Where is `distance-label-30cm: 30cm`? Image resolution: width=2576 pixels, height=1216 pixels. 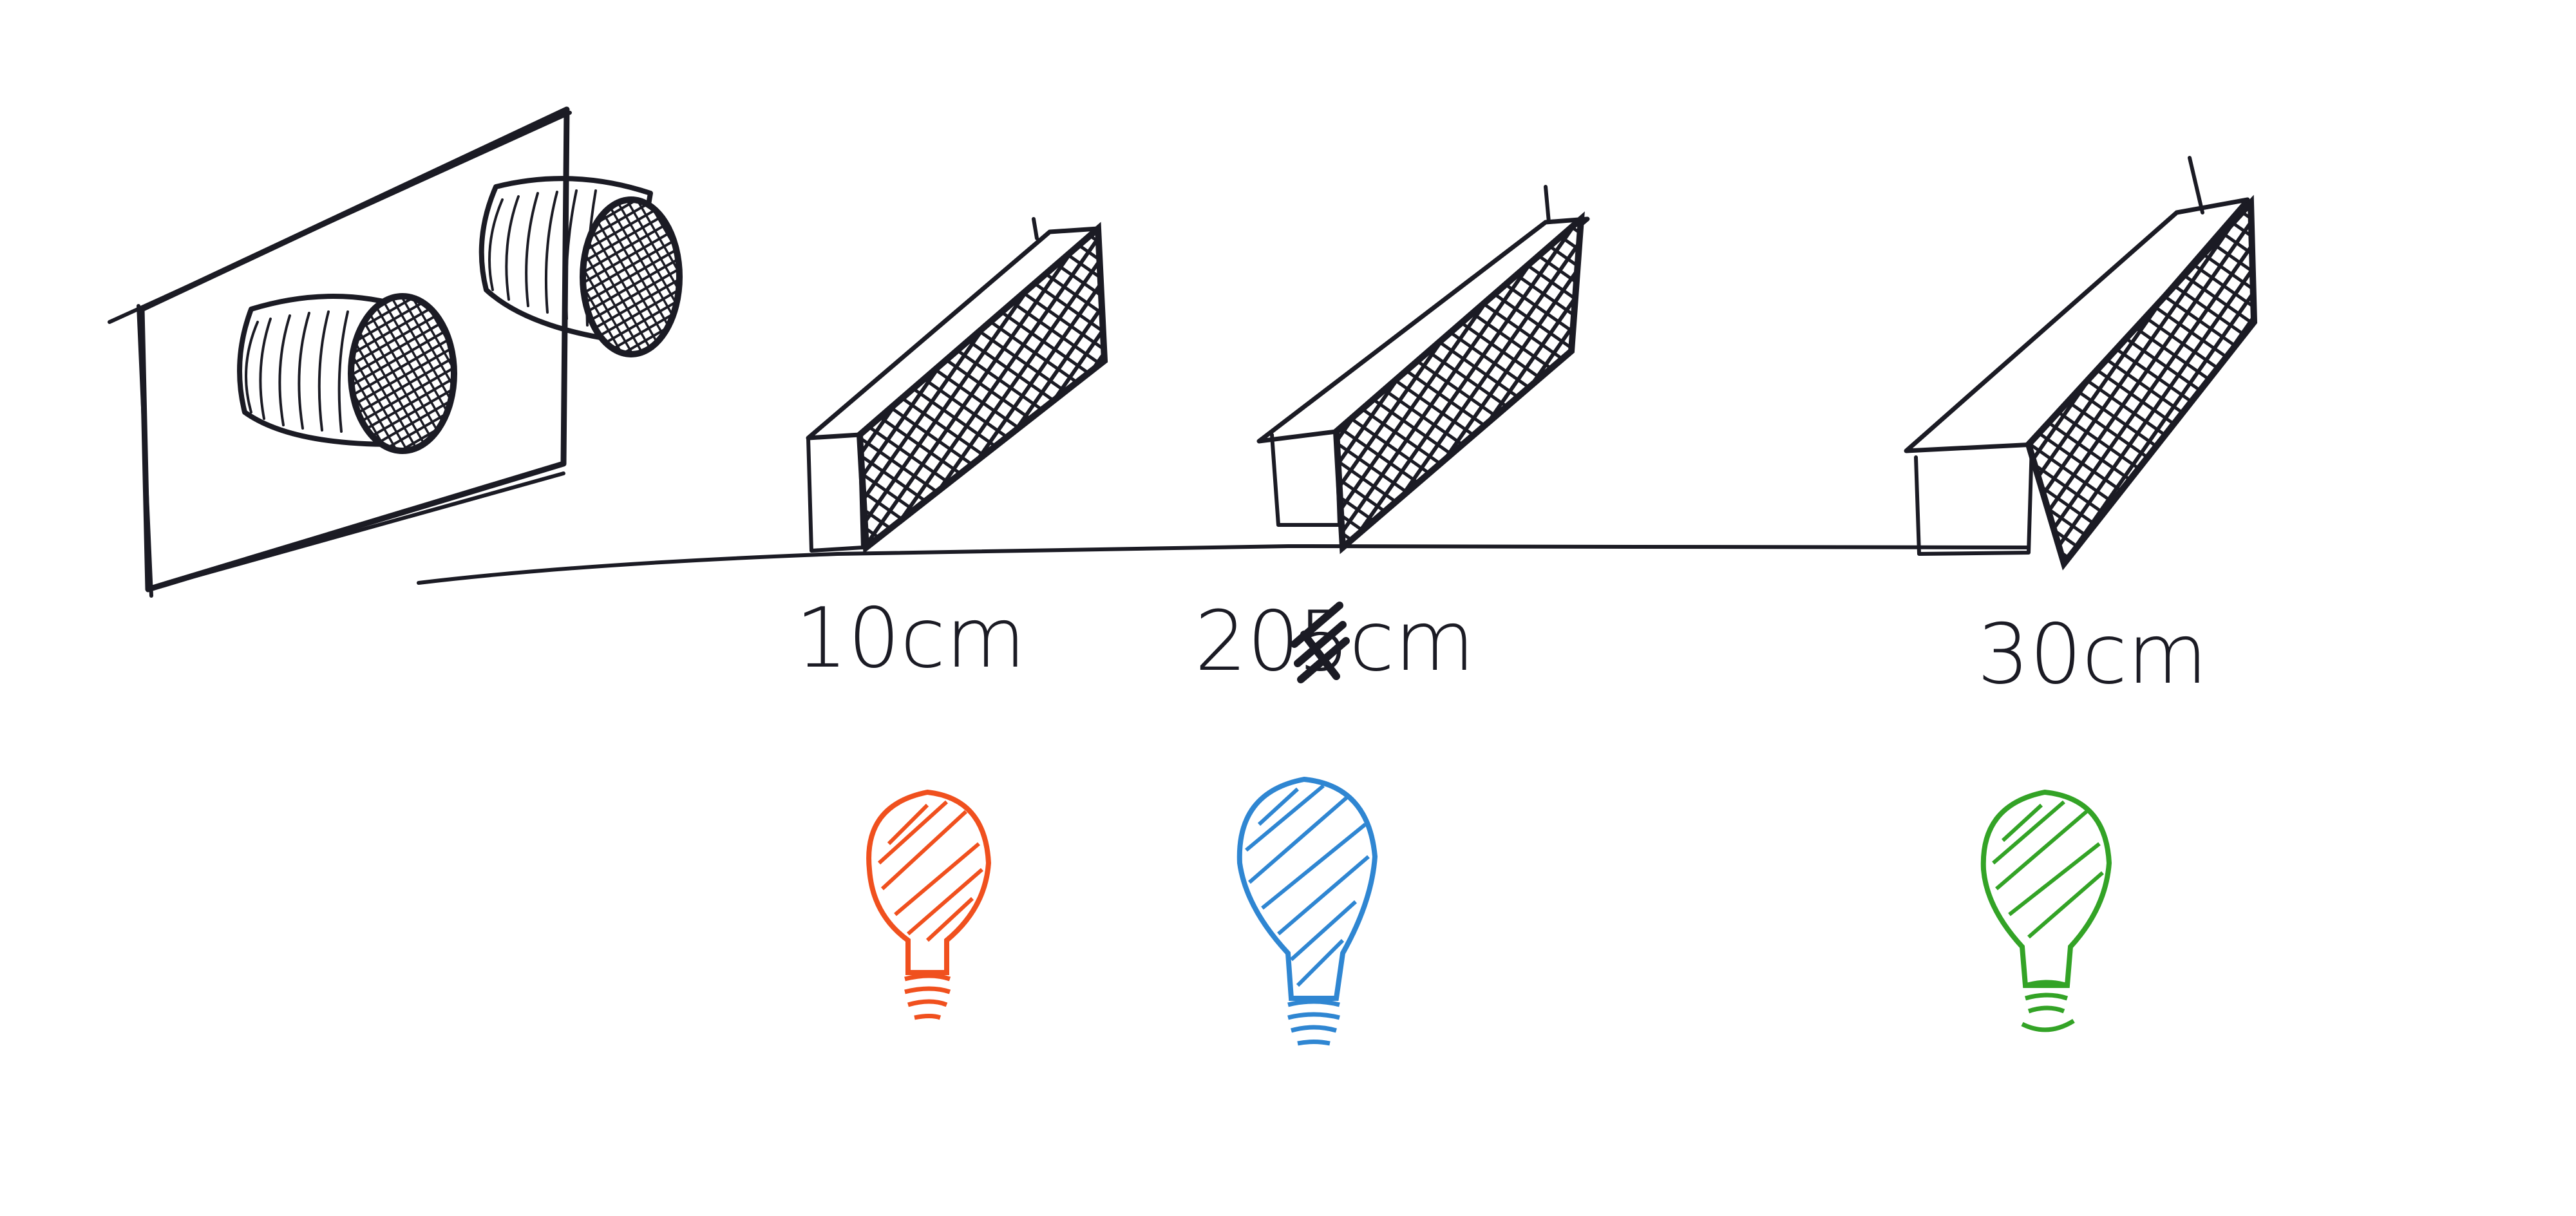 distance-label-30cm: 30cm is located at coordinates (2092, 655).